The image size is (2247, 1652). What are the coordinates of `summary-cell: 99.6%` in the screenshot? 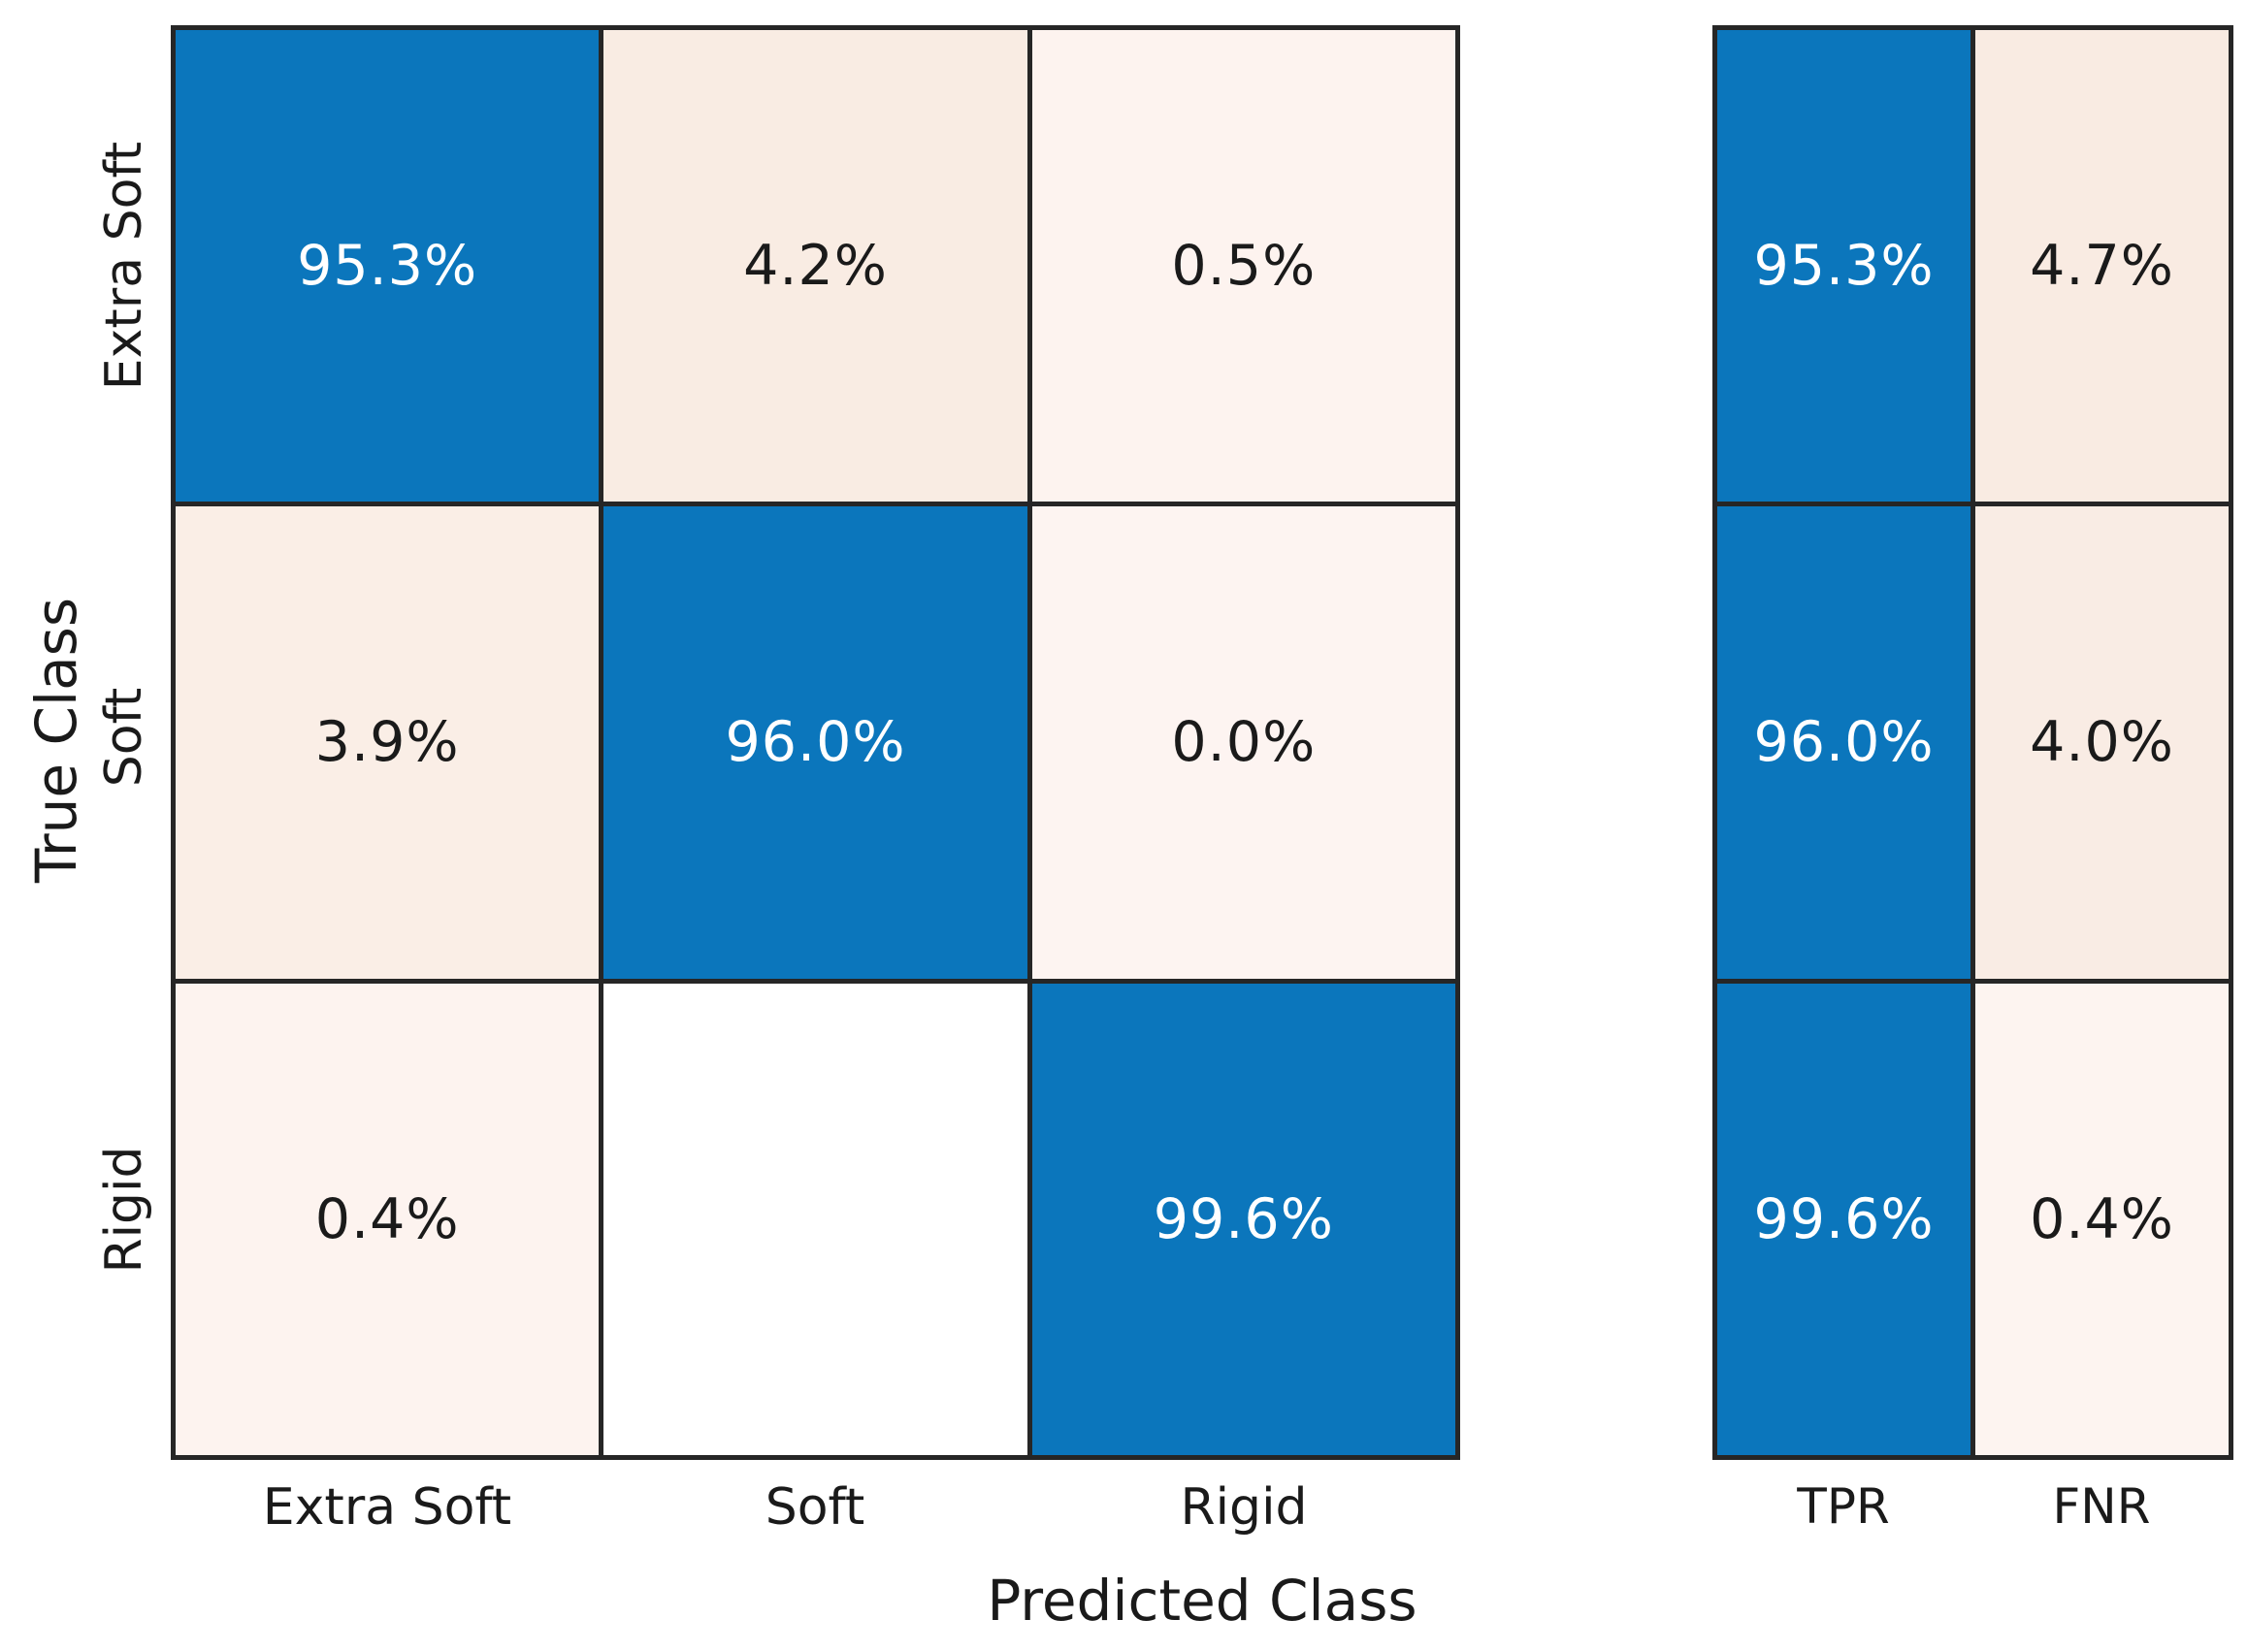 It's located at (1843, 1219).